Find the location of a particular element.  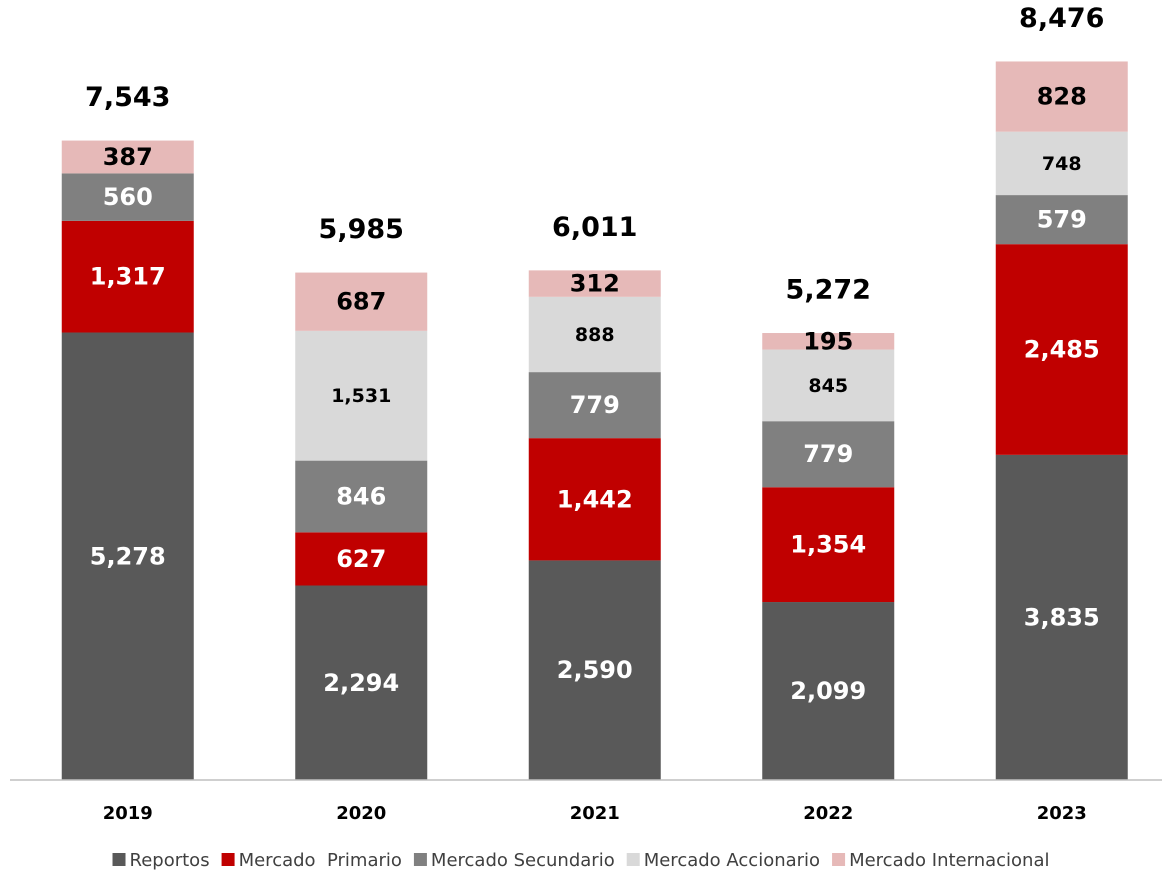

data-label: 845 is located at coordinates (828, 386).